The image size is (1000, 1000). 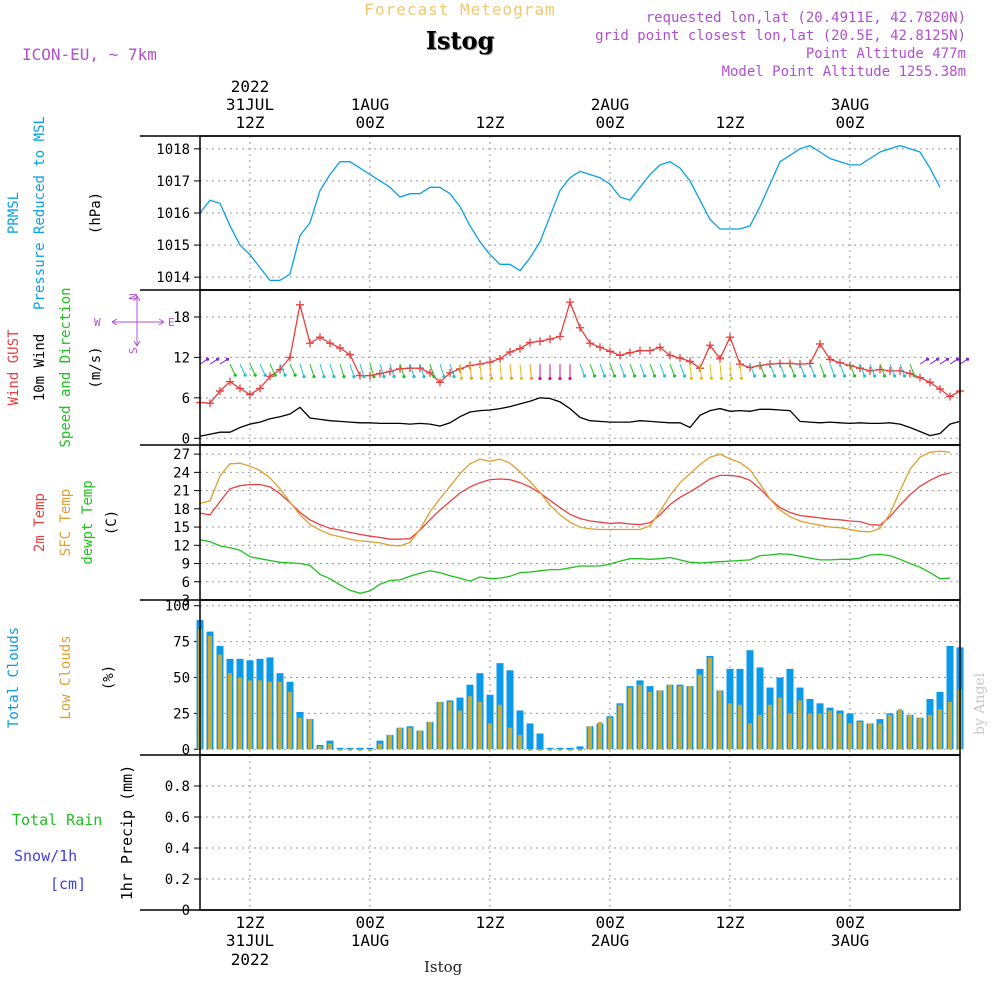 What do you see at coordinates (575, 566) in the screenshot?
I see `series-line-dewpt` at bounding box center [575, 566].